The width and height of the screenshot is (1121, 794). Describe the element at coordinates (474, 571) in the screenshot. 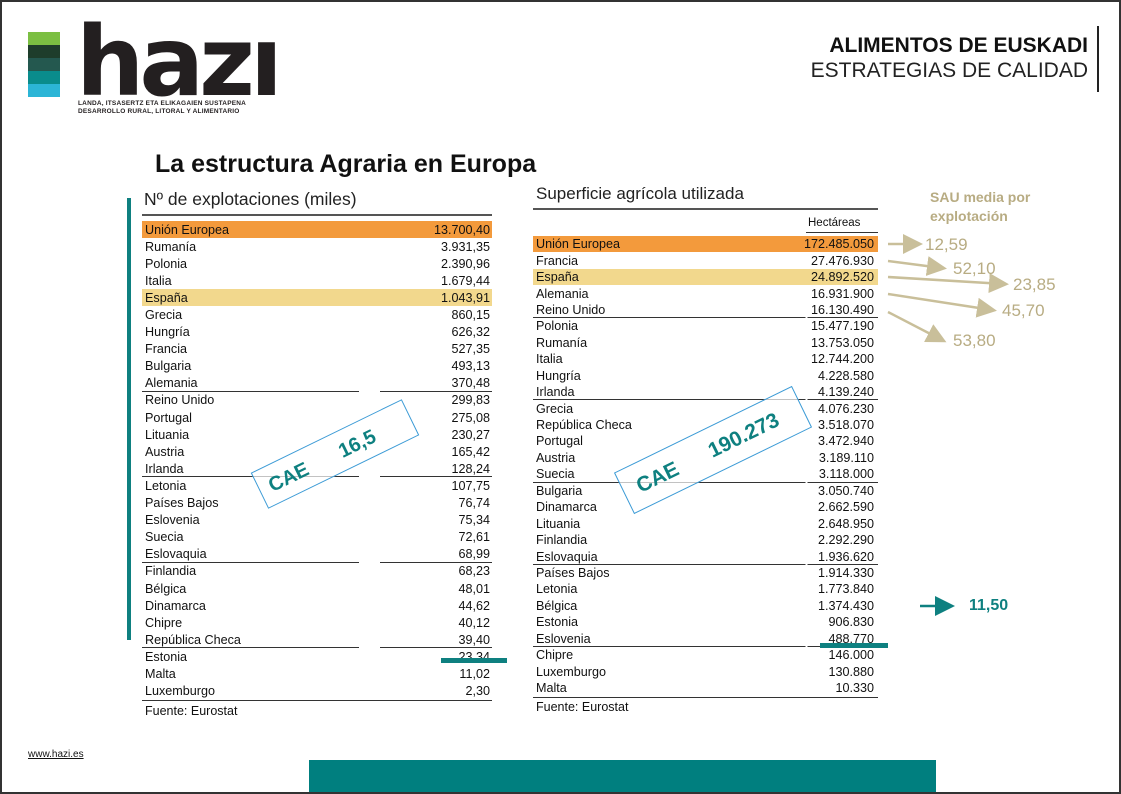

I see `row-value: 68,23` at that location.